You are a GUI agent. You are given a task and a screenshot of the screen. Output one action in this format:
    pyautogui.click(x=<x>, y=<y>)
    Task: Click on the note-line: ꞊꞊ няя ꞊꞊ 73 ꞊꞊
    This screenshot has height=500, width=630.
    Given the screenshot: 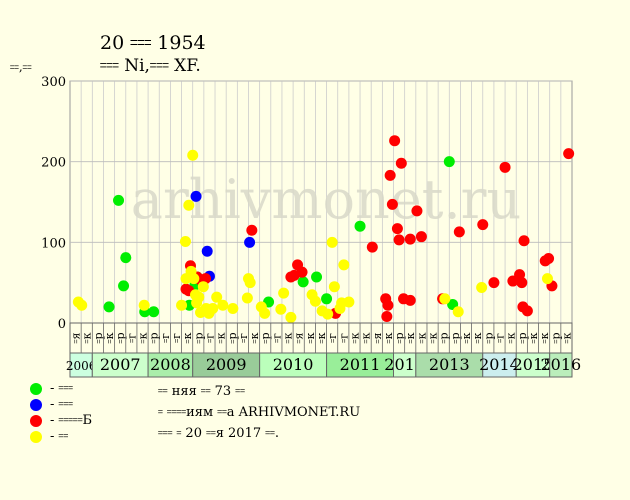 What is the action you would take?
    pyautogui.click(x=201, y=391)
    